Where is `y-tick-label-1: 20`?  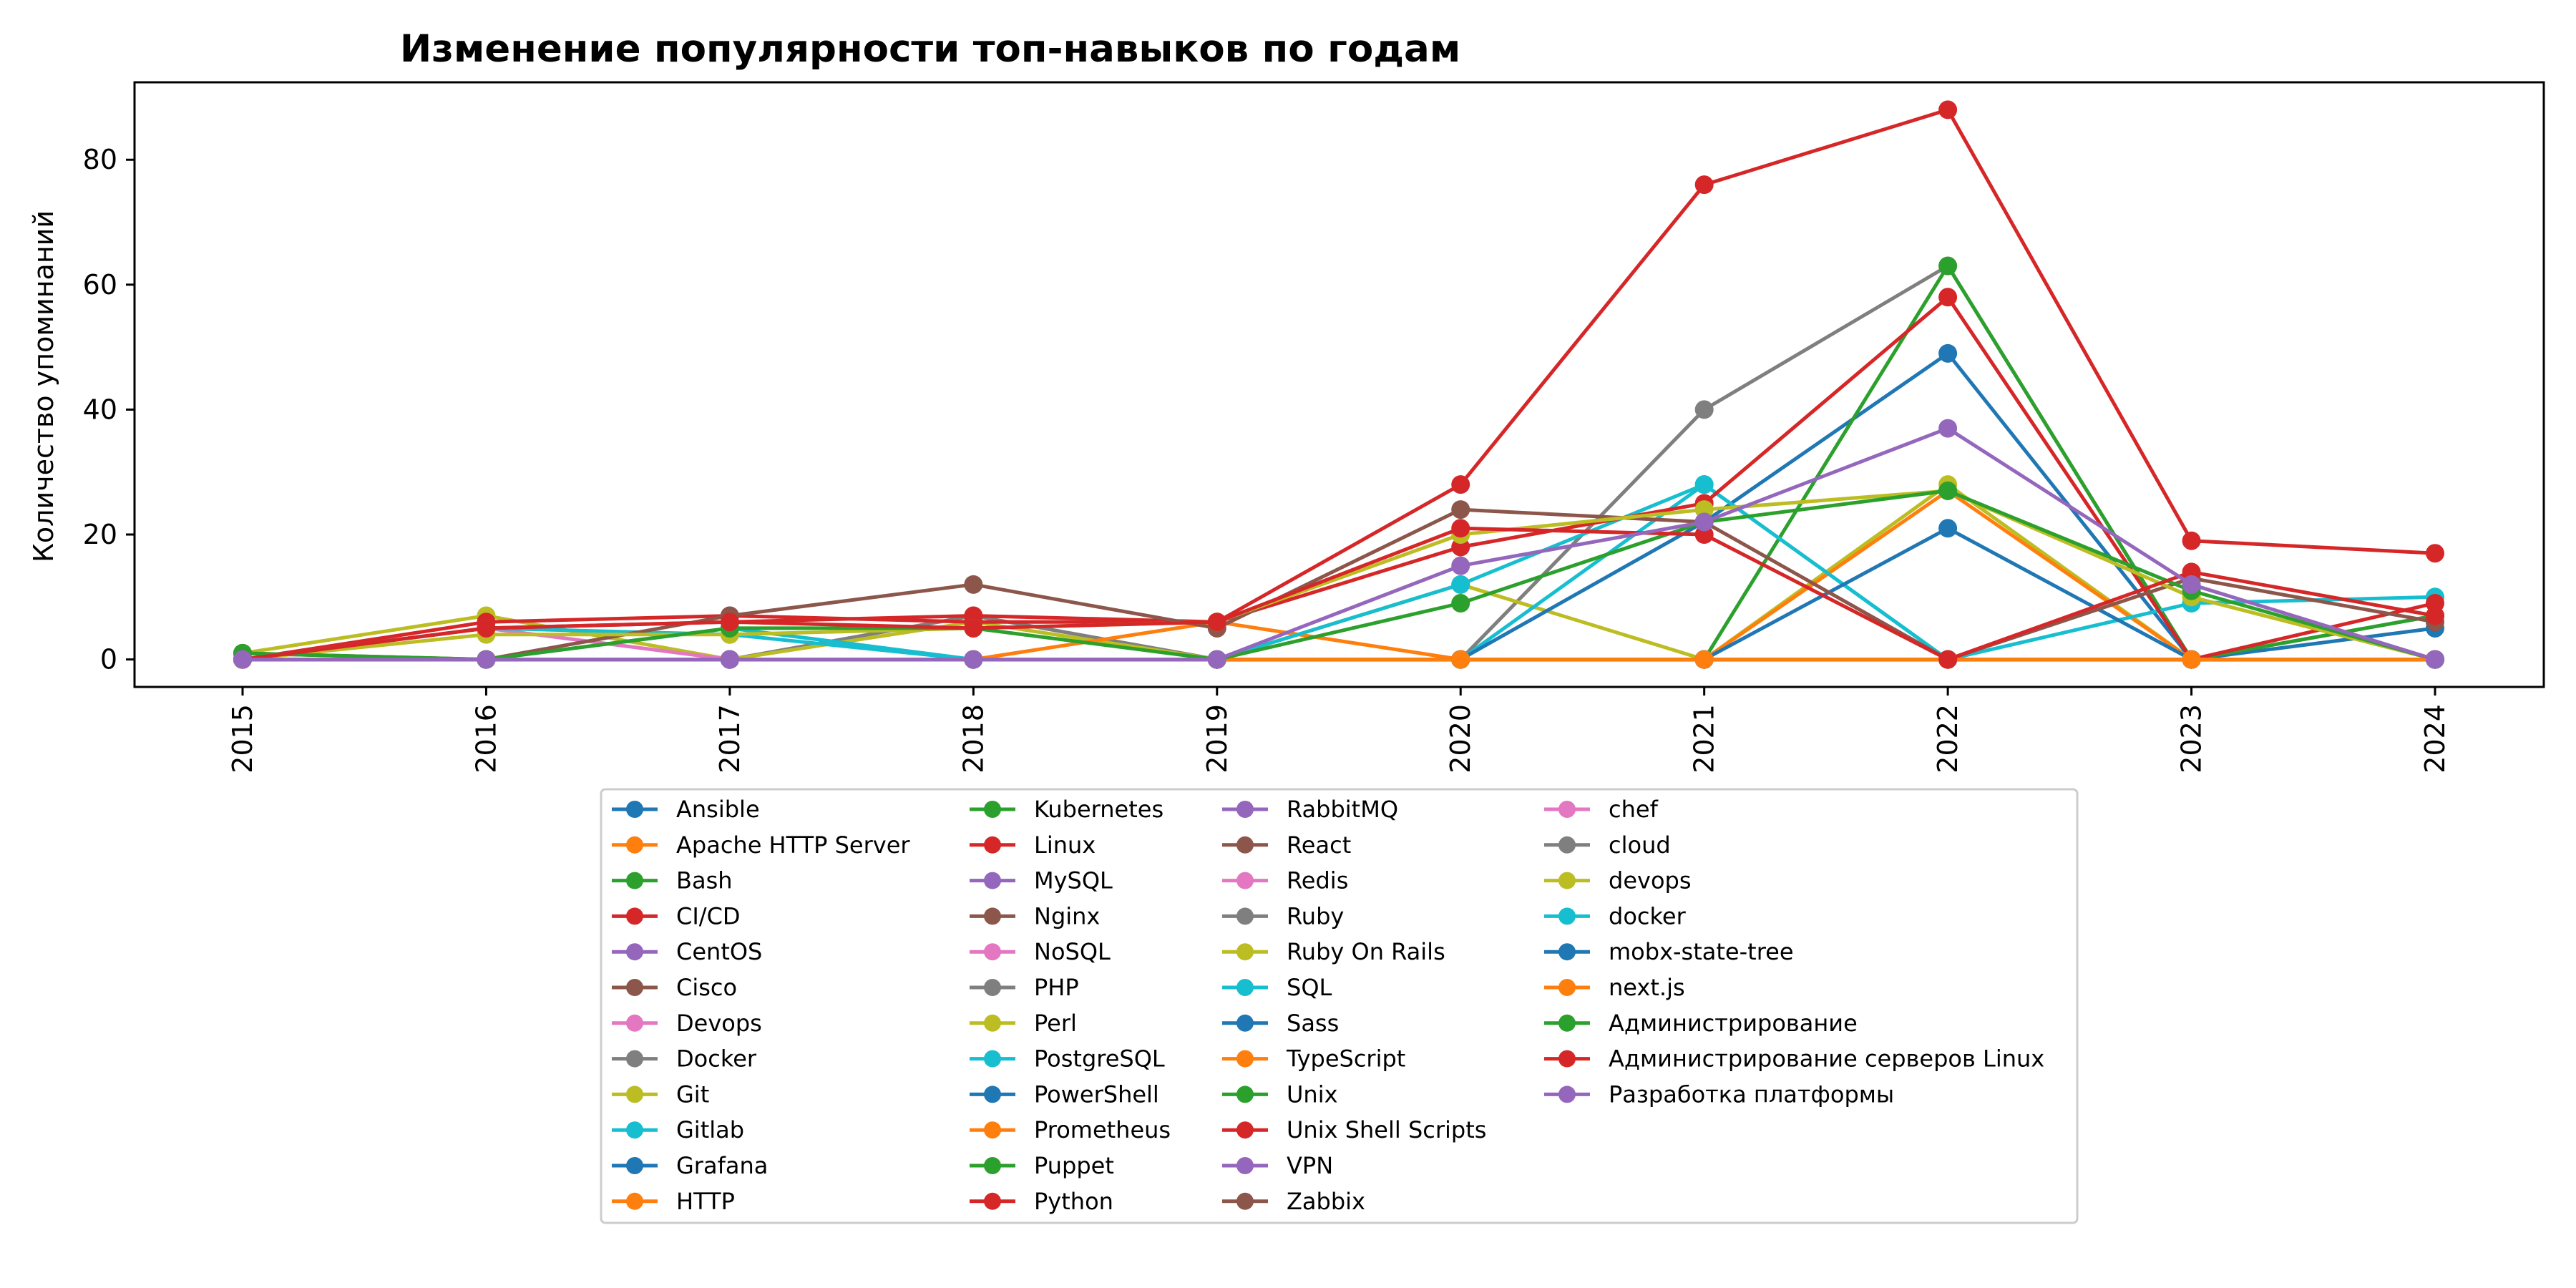 y-tick-label-1: 20 is located at coordinates (100, 534).